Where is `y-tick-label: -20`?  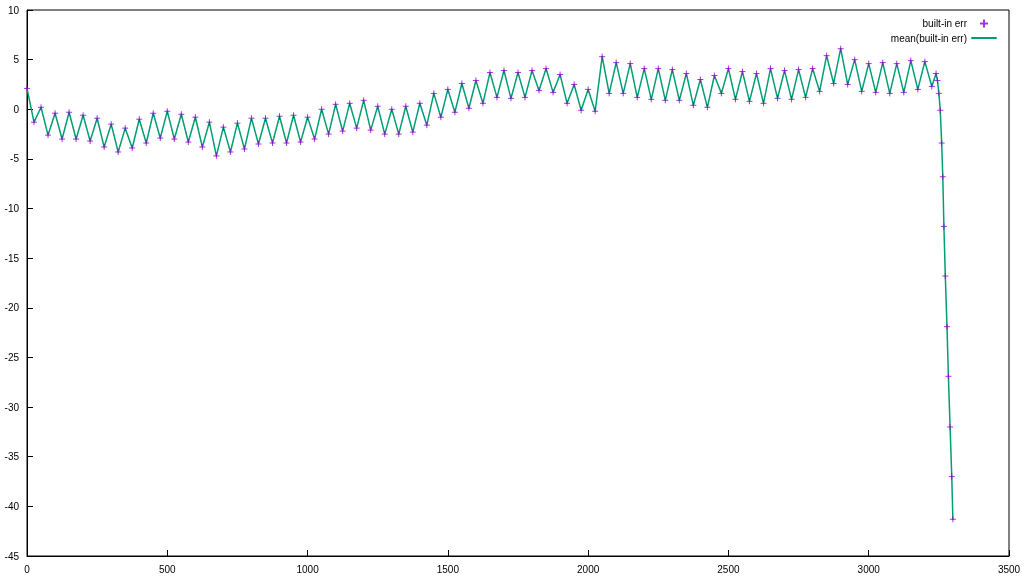 y-tick-label: -20 is located at coordinates (12, 308).